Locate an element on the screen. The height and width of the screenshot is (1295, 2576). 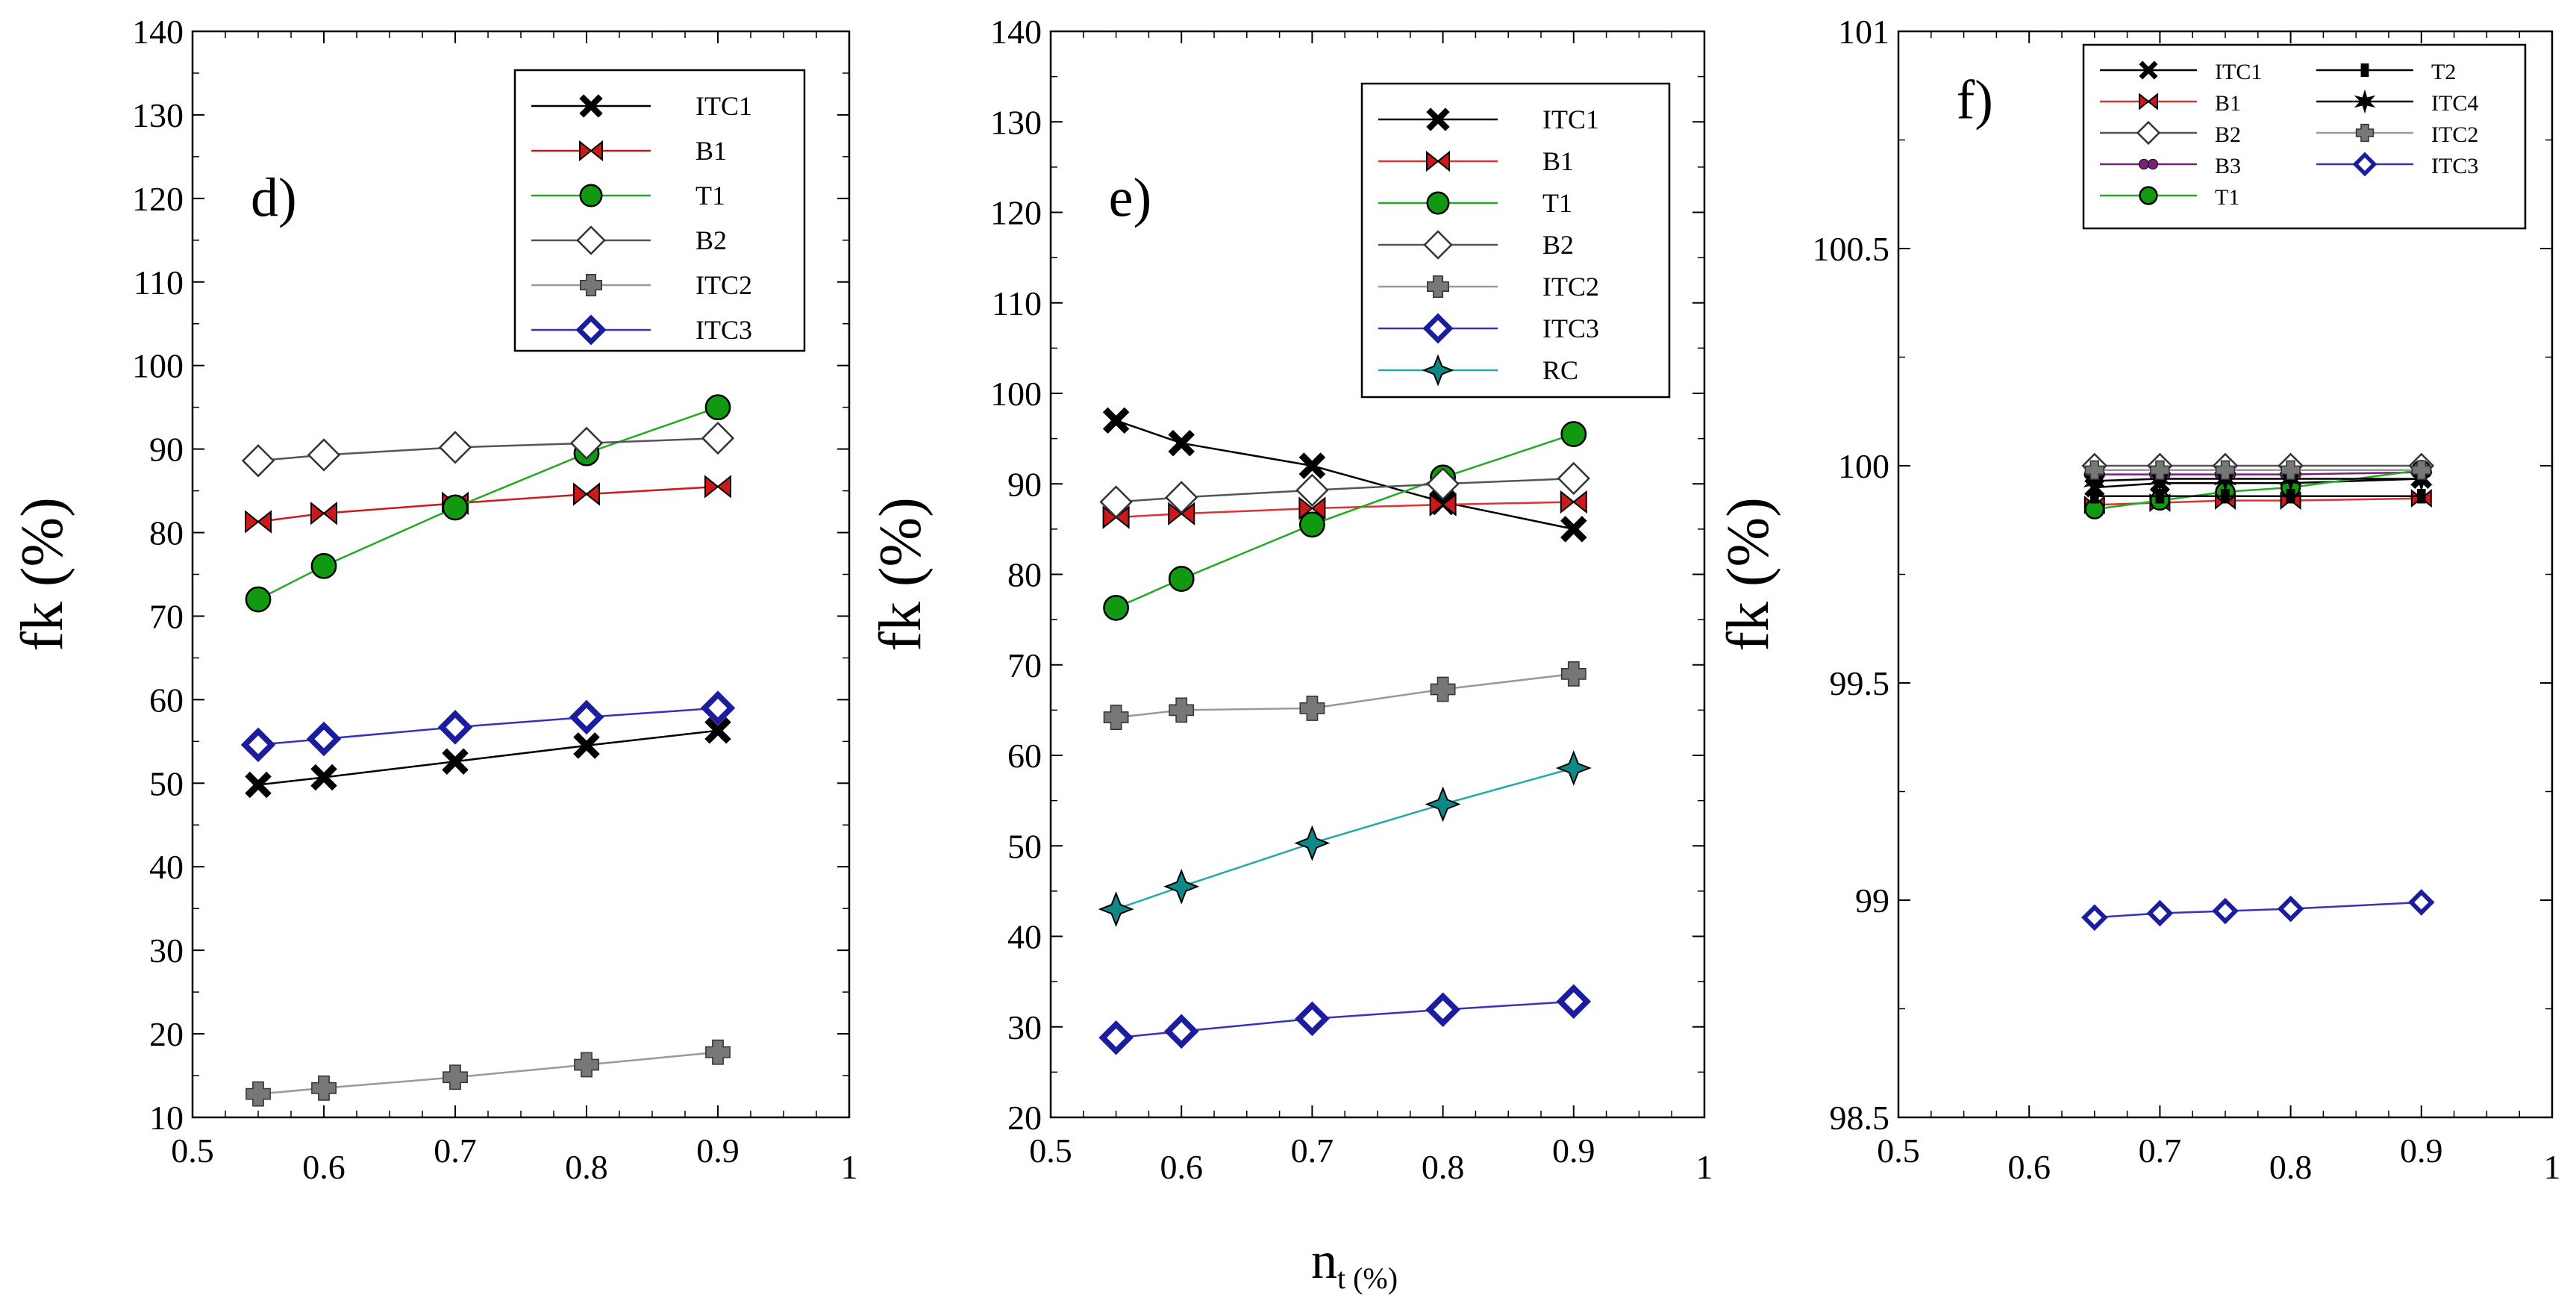
y-tick-label: 40 is located at coordinates (166, 867).